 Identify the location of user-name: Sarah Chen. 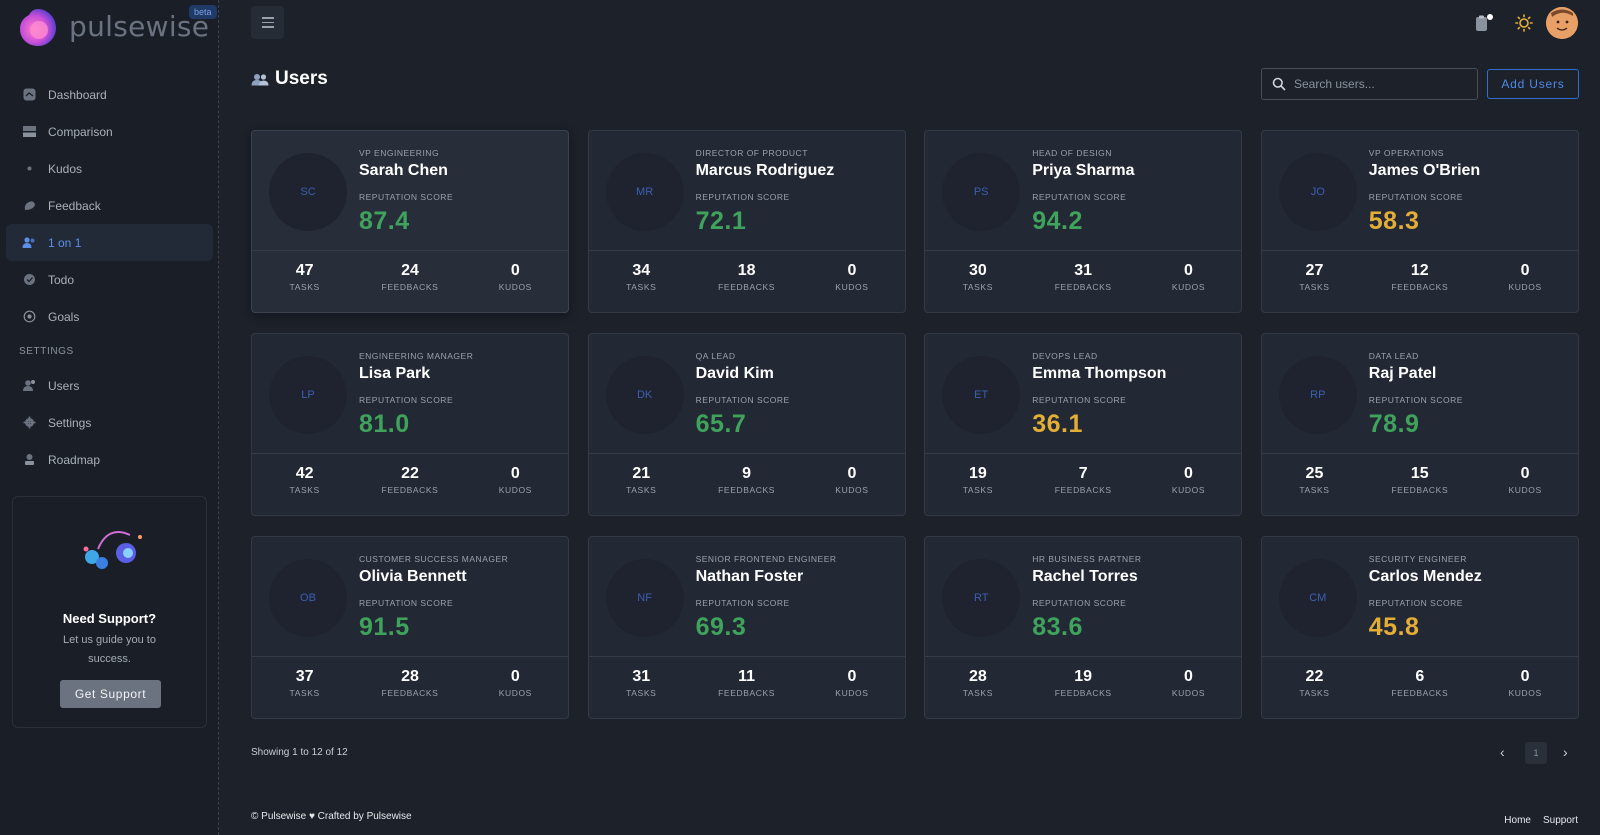
(403, 170).